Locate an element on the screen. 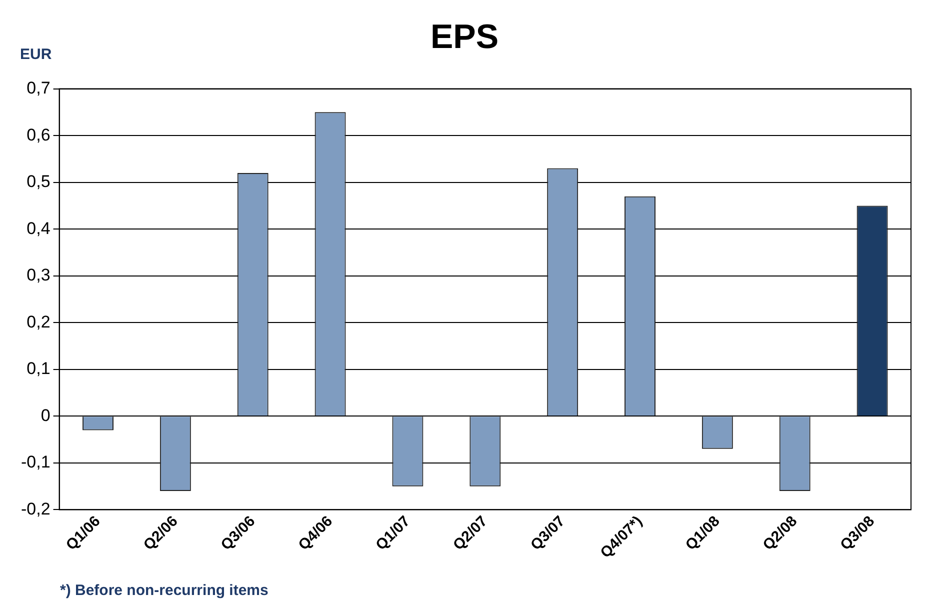  chart-title: EPS is located at coordinates (464, 37).